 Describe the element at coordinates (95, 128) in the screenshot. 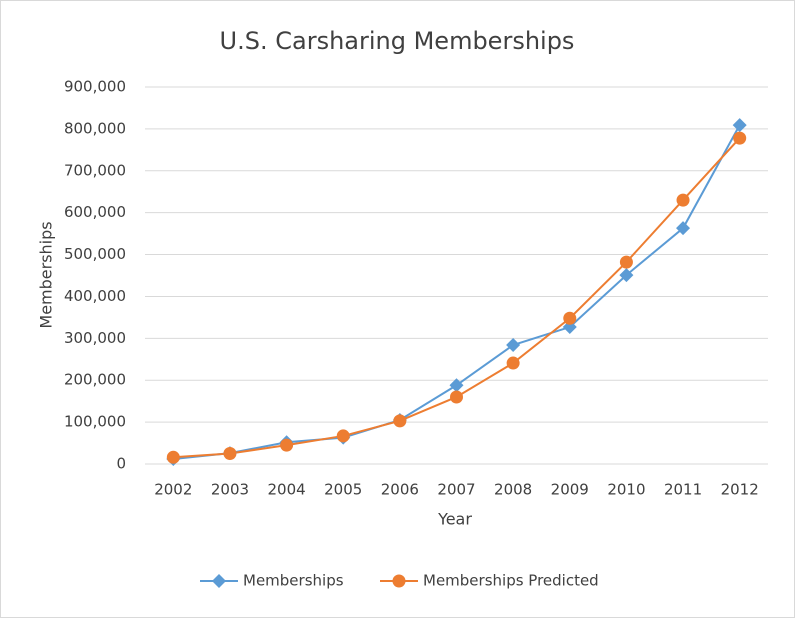

I see `y-tick-label: 800,000` at that location.